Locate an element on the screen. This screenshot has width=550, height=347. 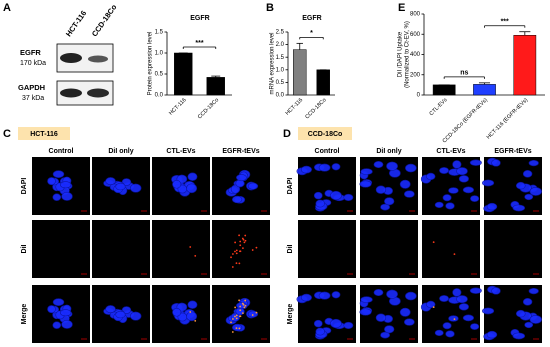
x-tick-label: HCT-116 is located at coordinates (295, 107).